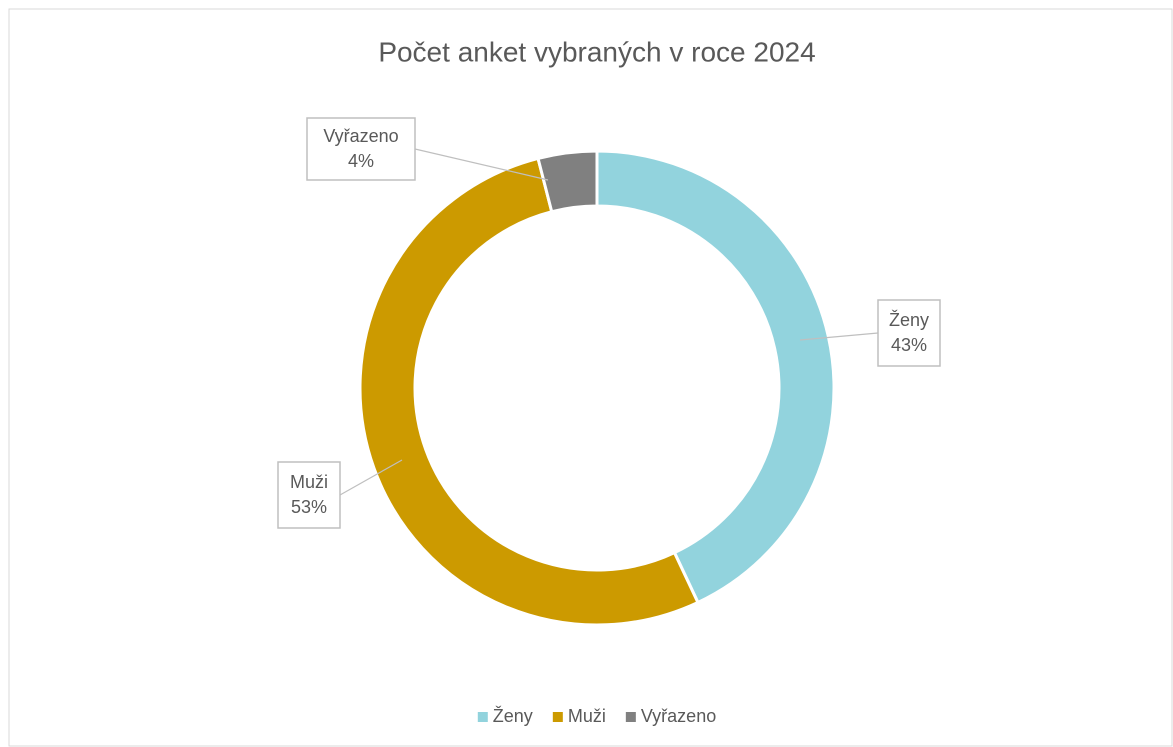 The image size is (1173, 747). I want to click on data-label-value: 53%, so click(309, 507).